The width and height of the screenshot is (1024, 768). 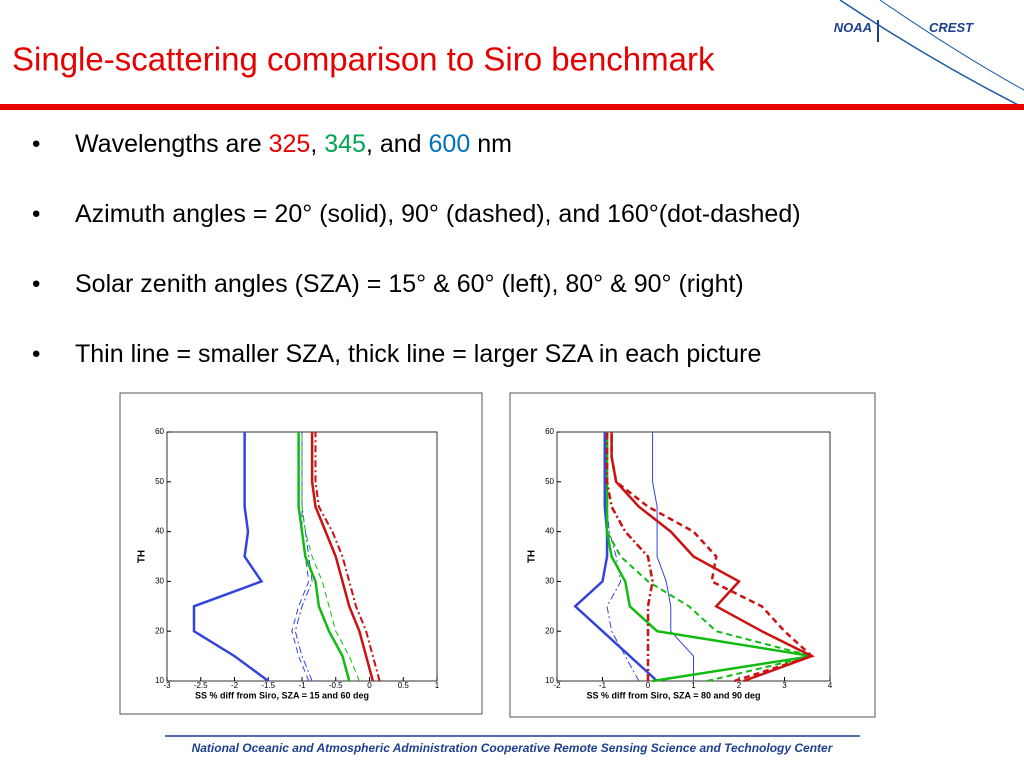 What do you see at coordinates (268, 685) in the screenshot?
I see `x-tick-label: -1.5` at bounding box center [268, 685].